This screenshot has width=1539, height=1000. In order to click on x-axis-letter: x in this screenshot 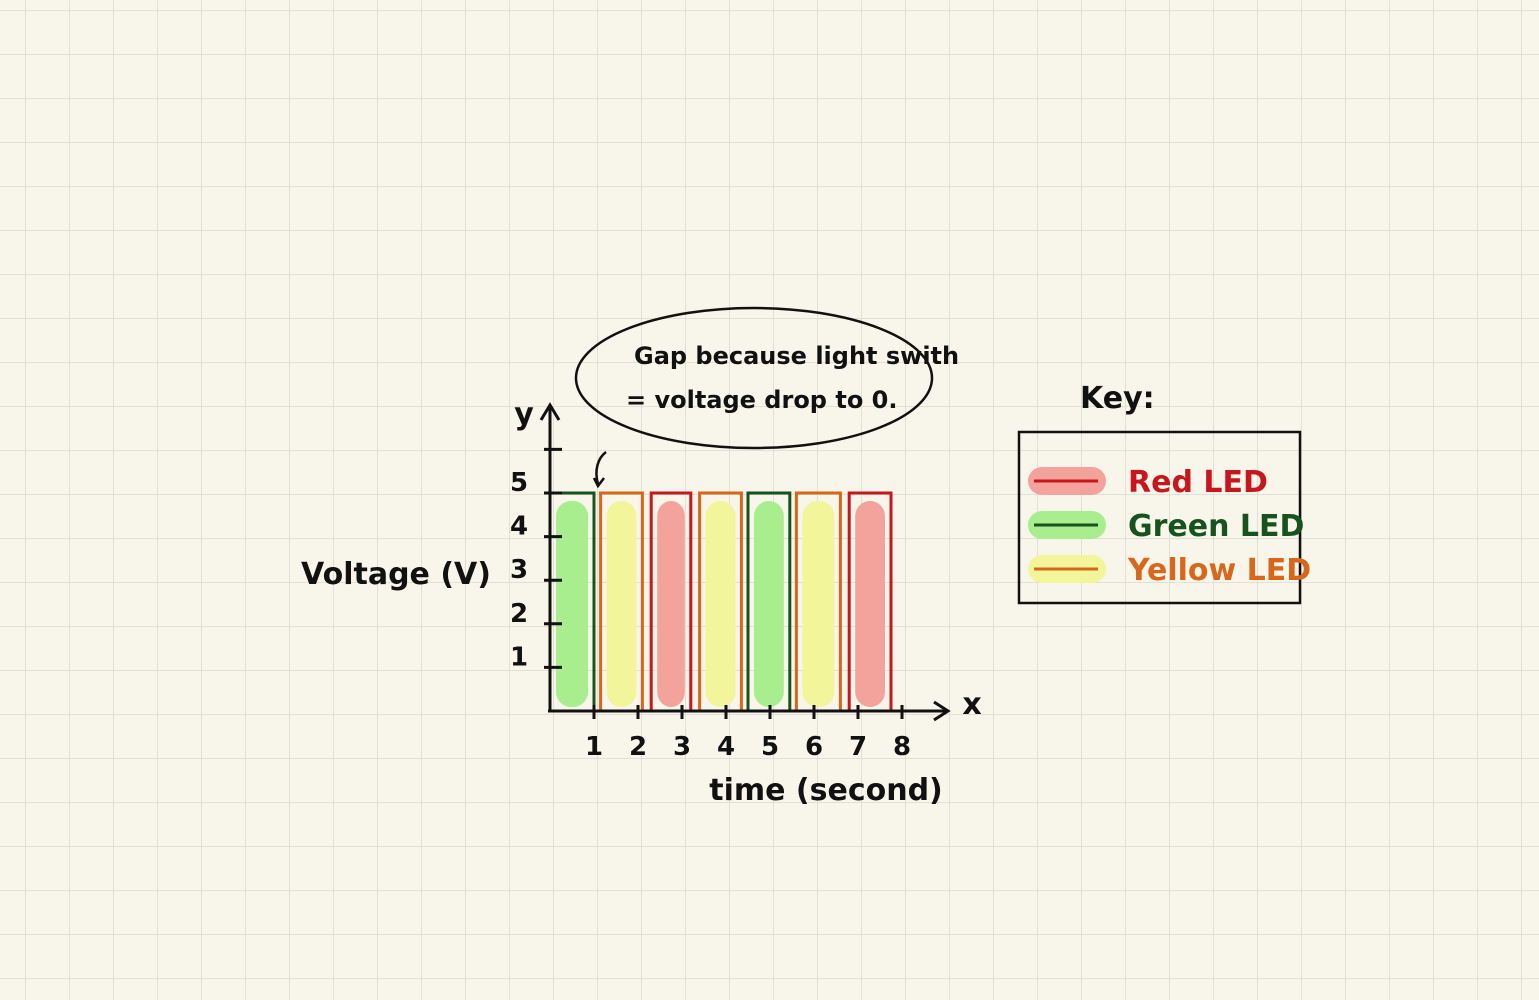, I will do `click(971, 704)`.